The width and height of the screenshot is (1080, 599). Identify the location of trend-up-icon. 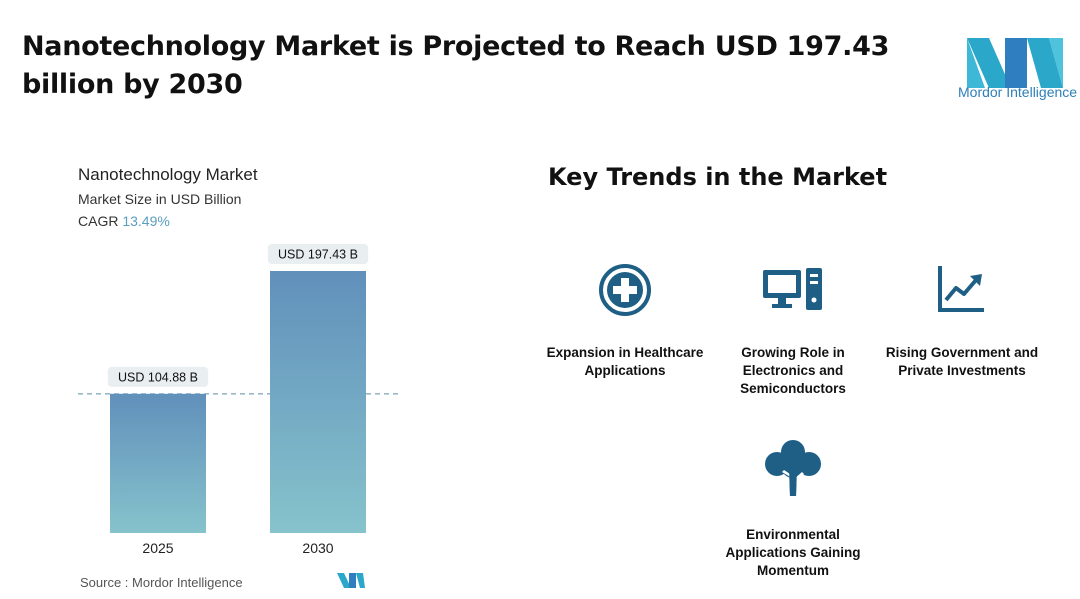
(961, 289).